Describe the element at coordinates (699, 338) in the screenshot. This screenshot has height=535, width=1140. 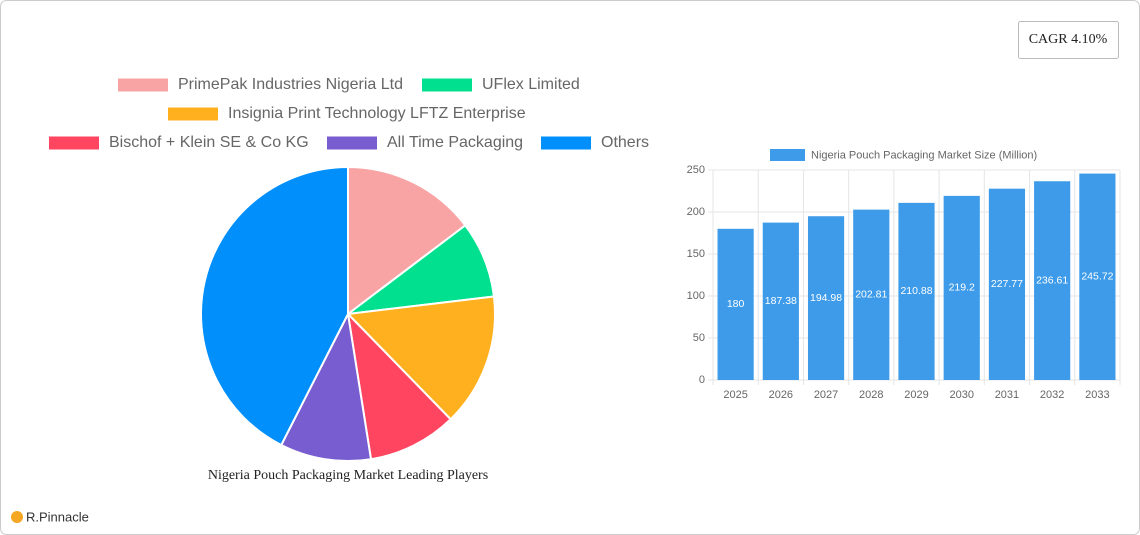
I see `y-tick-label: 50` at that location.